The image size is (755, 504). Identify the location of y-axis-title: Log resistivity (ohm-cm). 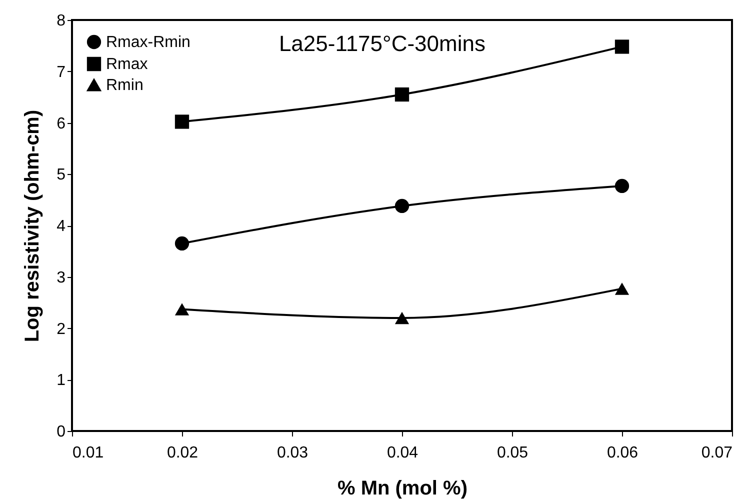
(33, 226).